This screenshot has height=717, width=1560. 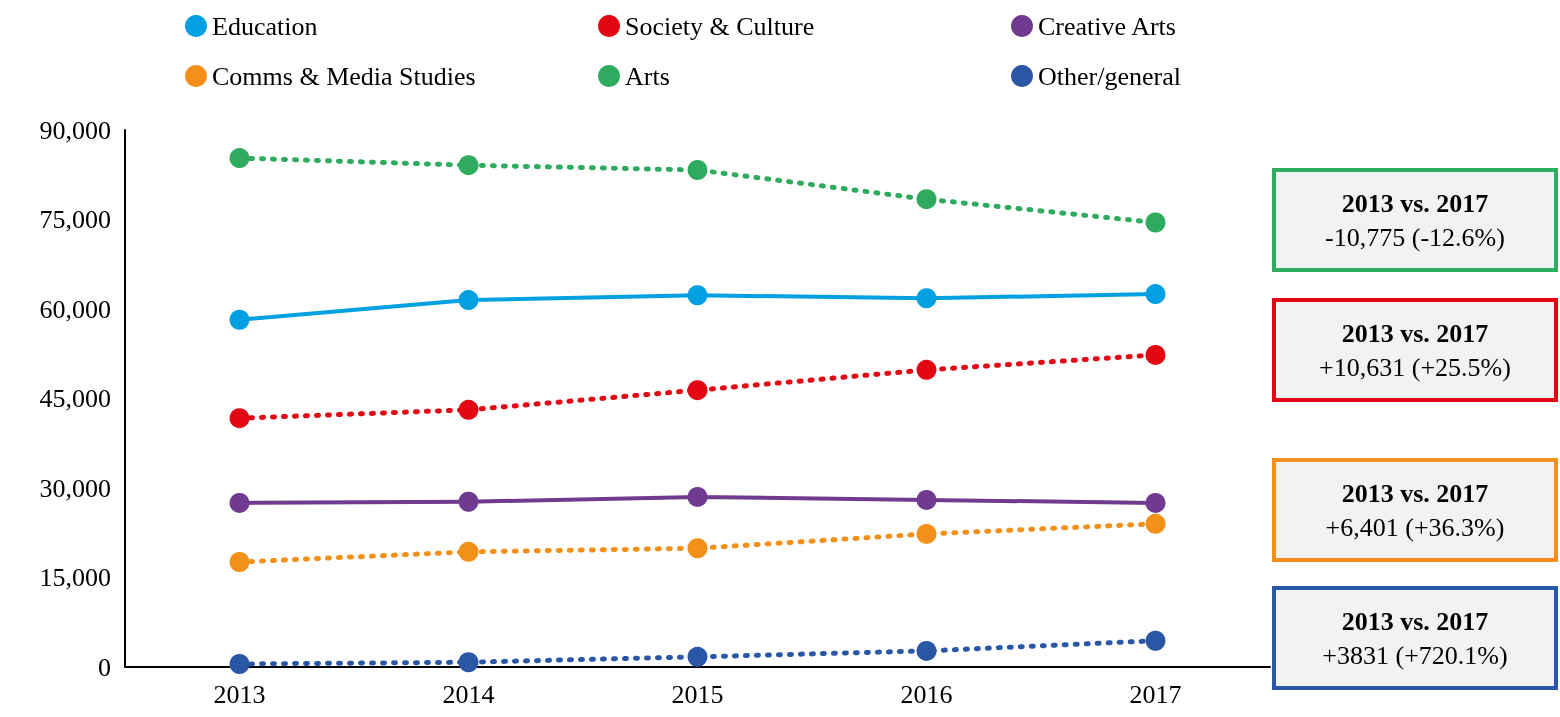 I want to click on y-tick-label: 30,000, so click(x=75, y=488).